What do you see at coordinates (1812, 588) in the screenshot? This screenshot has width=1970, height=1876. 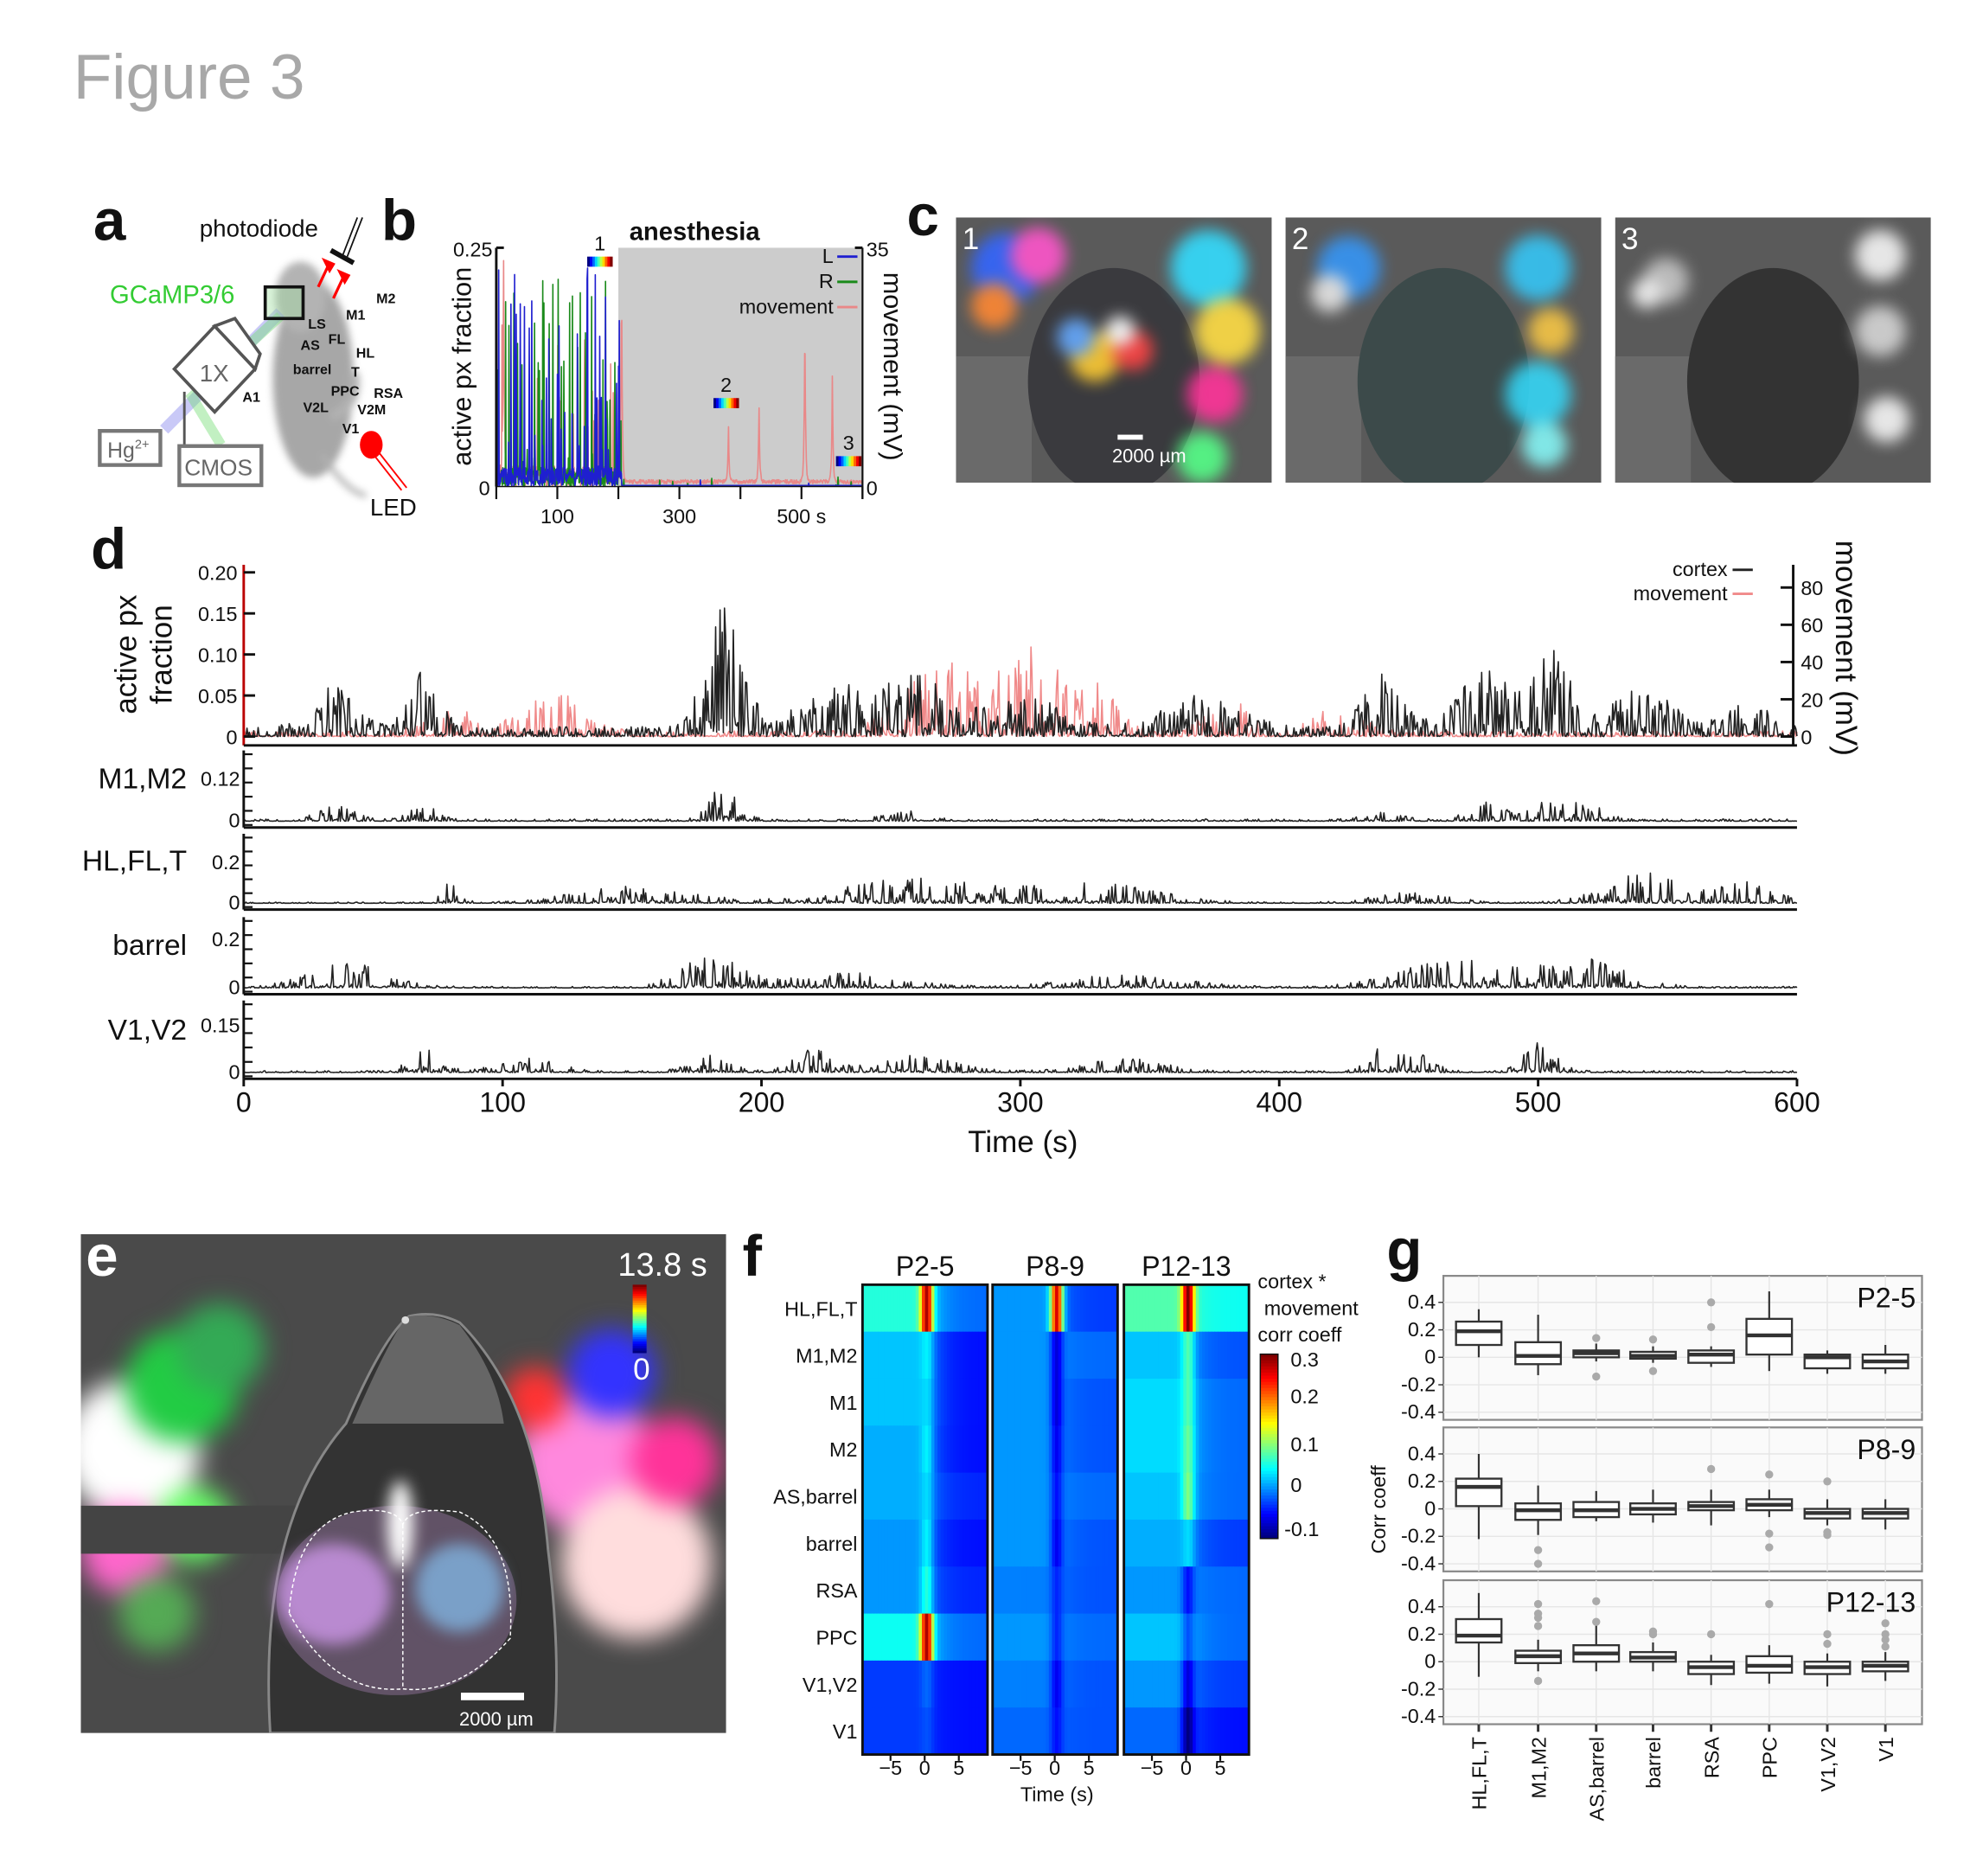 I see `d-ytick-right-label: 80` at bounding box center [1812, 588].